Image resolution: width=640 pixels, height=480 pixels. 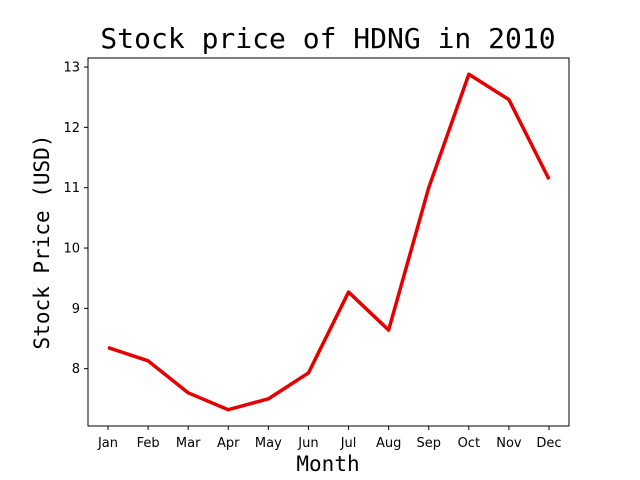 What do you see at coordinates (268, 443) in the screenshot?
I see `x-tick-label: May` at bounding box center [268, 443].